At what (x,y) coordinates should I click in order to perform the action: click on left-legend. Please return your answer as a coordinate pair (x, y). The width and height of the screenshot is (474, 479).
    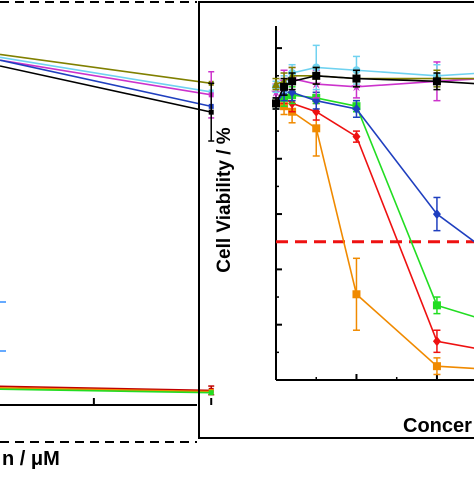
    Looking at the image, I should click on (3, 326).